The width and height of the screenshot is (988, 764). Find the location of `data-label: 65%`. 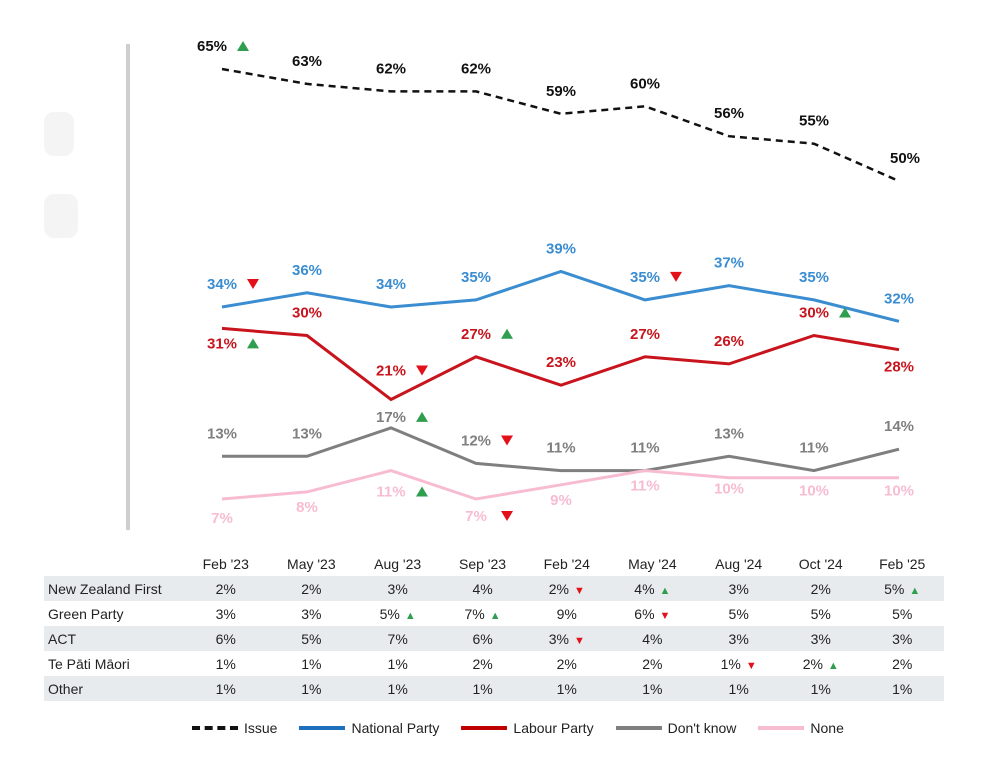

data-label: 65% is located at coordinates (212, 46).